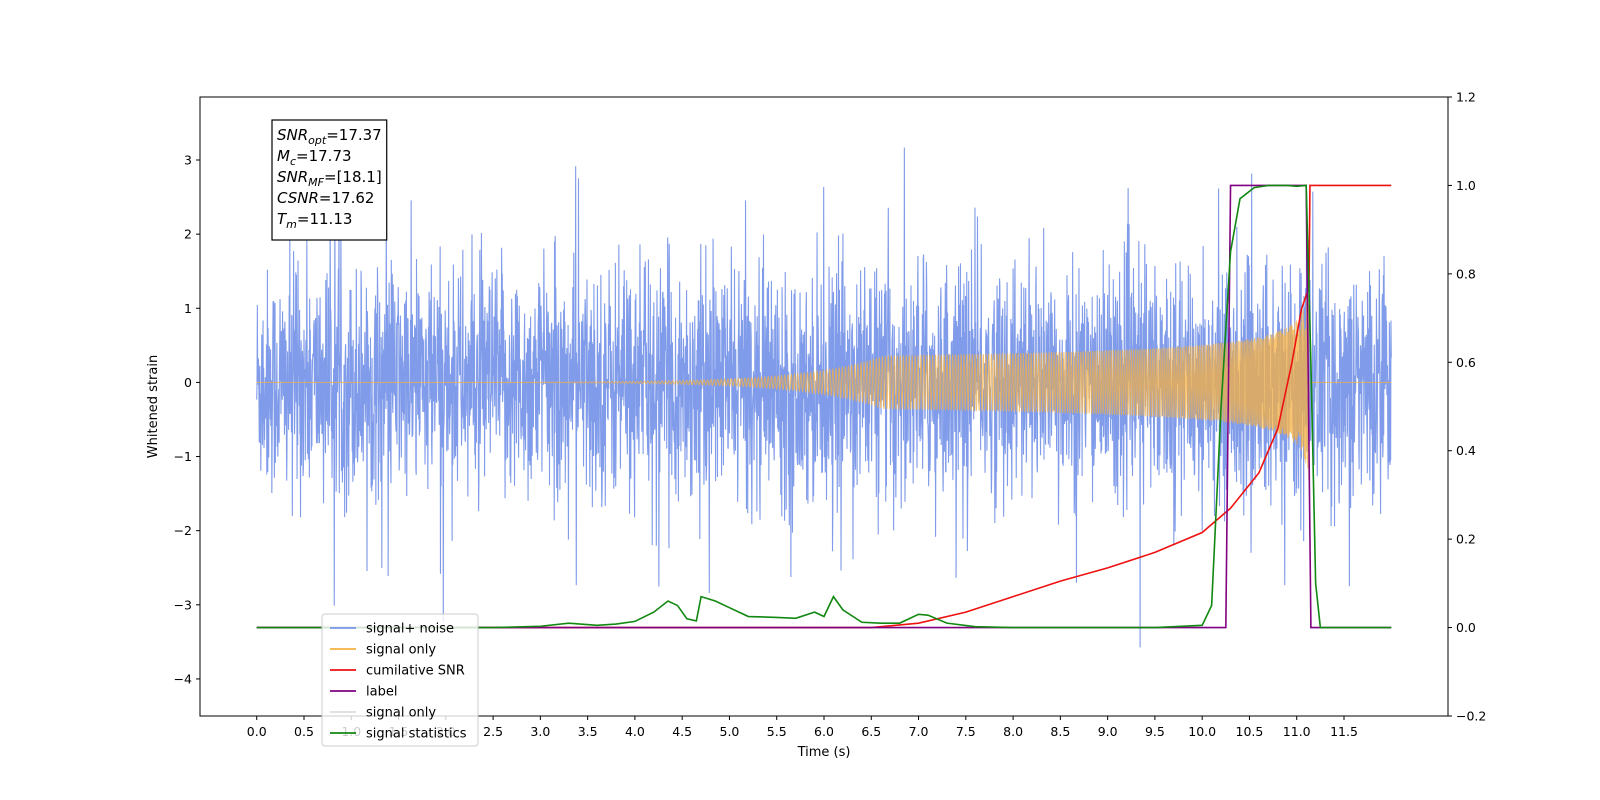 The width and height of the screenshot is (1600, 800). I want to click on annotation-frame, so click(329, 180).